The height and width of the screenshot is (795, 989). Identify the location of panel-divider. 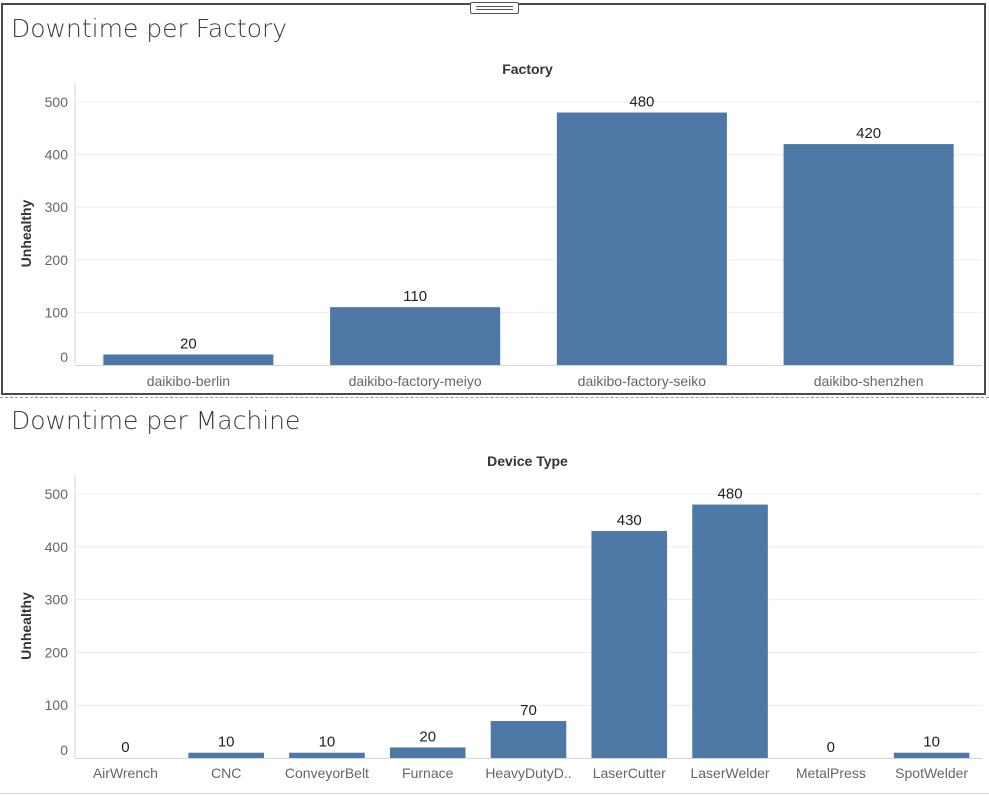
(494, 397).